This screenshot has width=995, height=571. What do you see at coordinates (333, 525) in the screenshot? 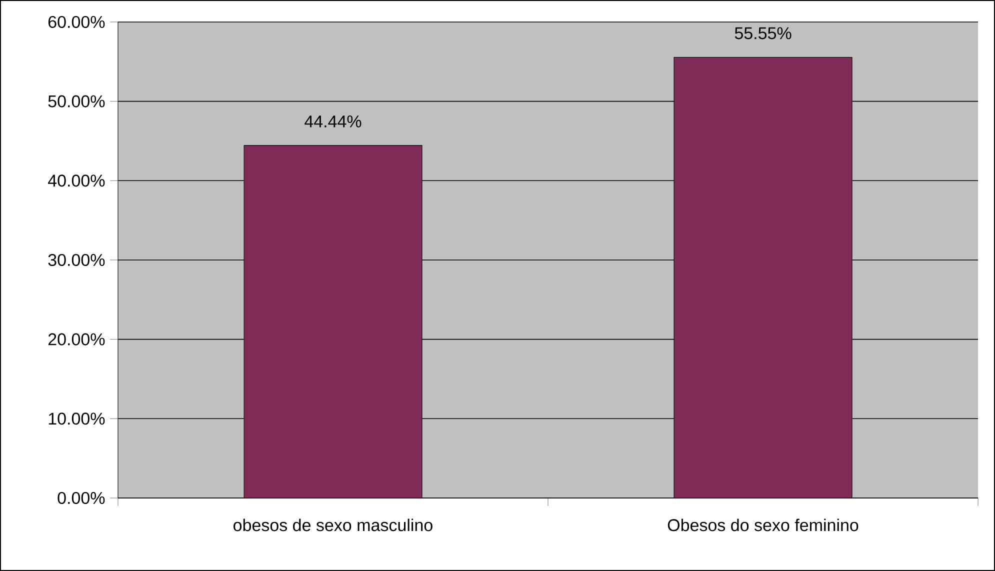
I see `x-tick-label: obesos de sexo masculino` at bounding box center [333, 525].